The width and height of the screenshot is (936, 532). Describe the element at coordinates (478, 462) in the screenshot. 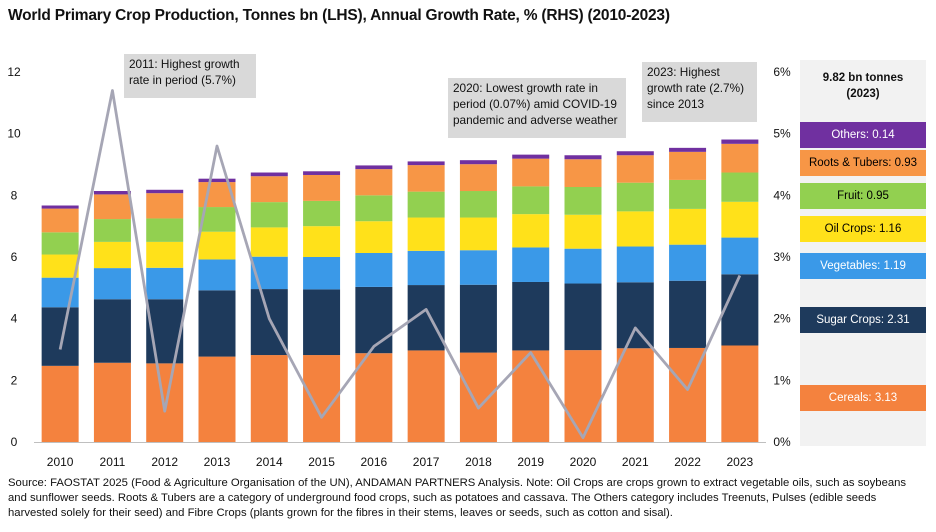

I see `x-tick-label-2018: 2018` at that location.